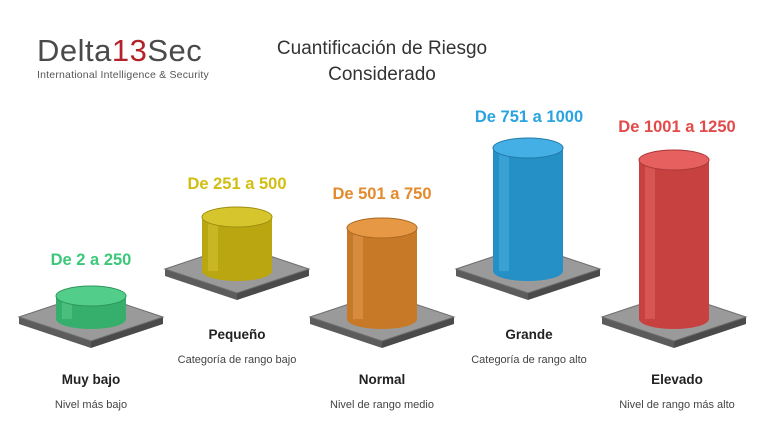 Image resolution: width=768 pixels, height=429 pixels. I want to click on cylinder-top-grande, so click(528, 148).